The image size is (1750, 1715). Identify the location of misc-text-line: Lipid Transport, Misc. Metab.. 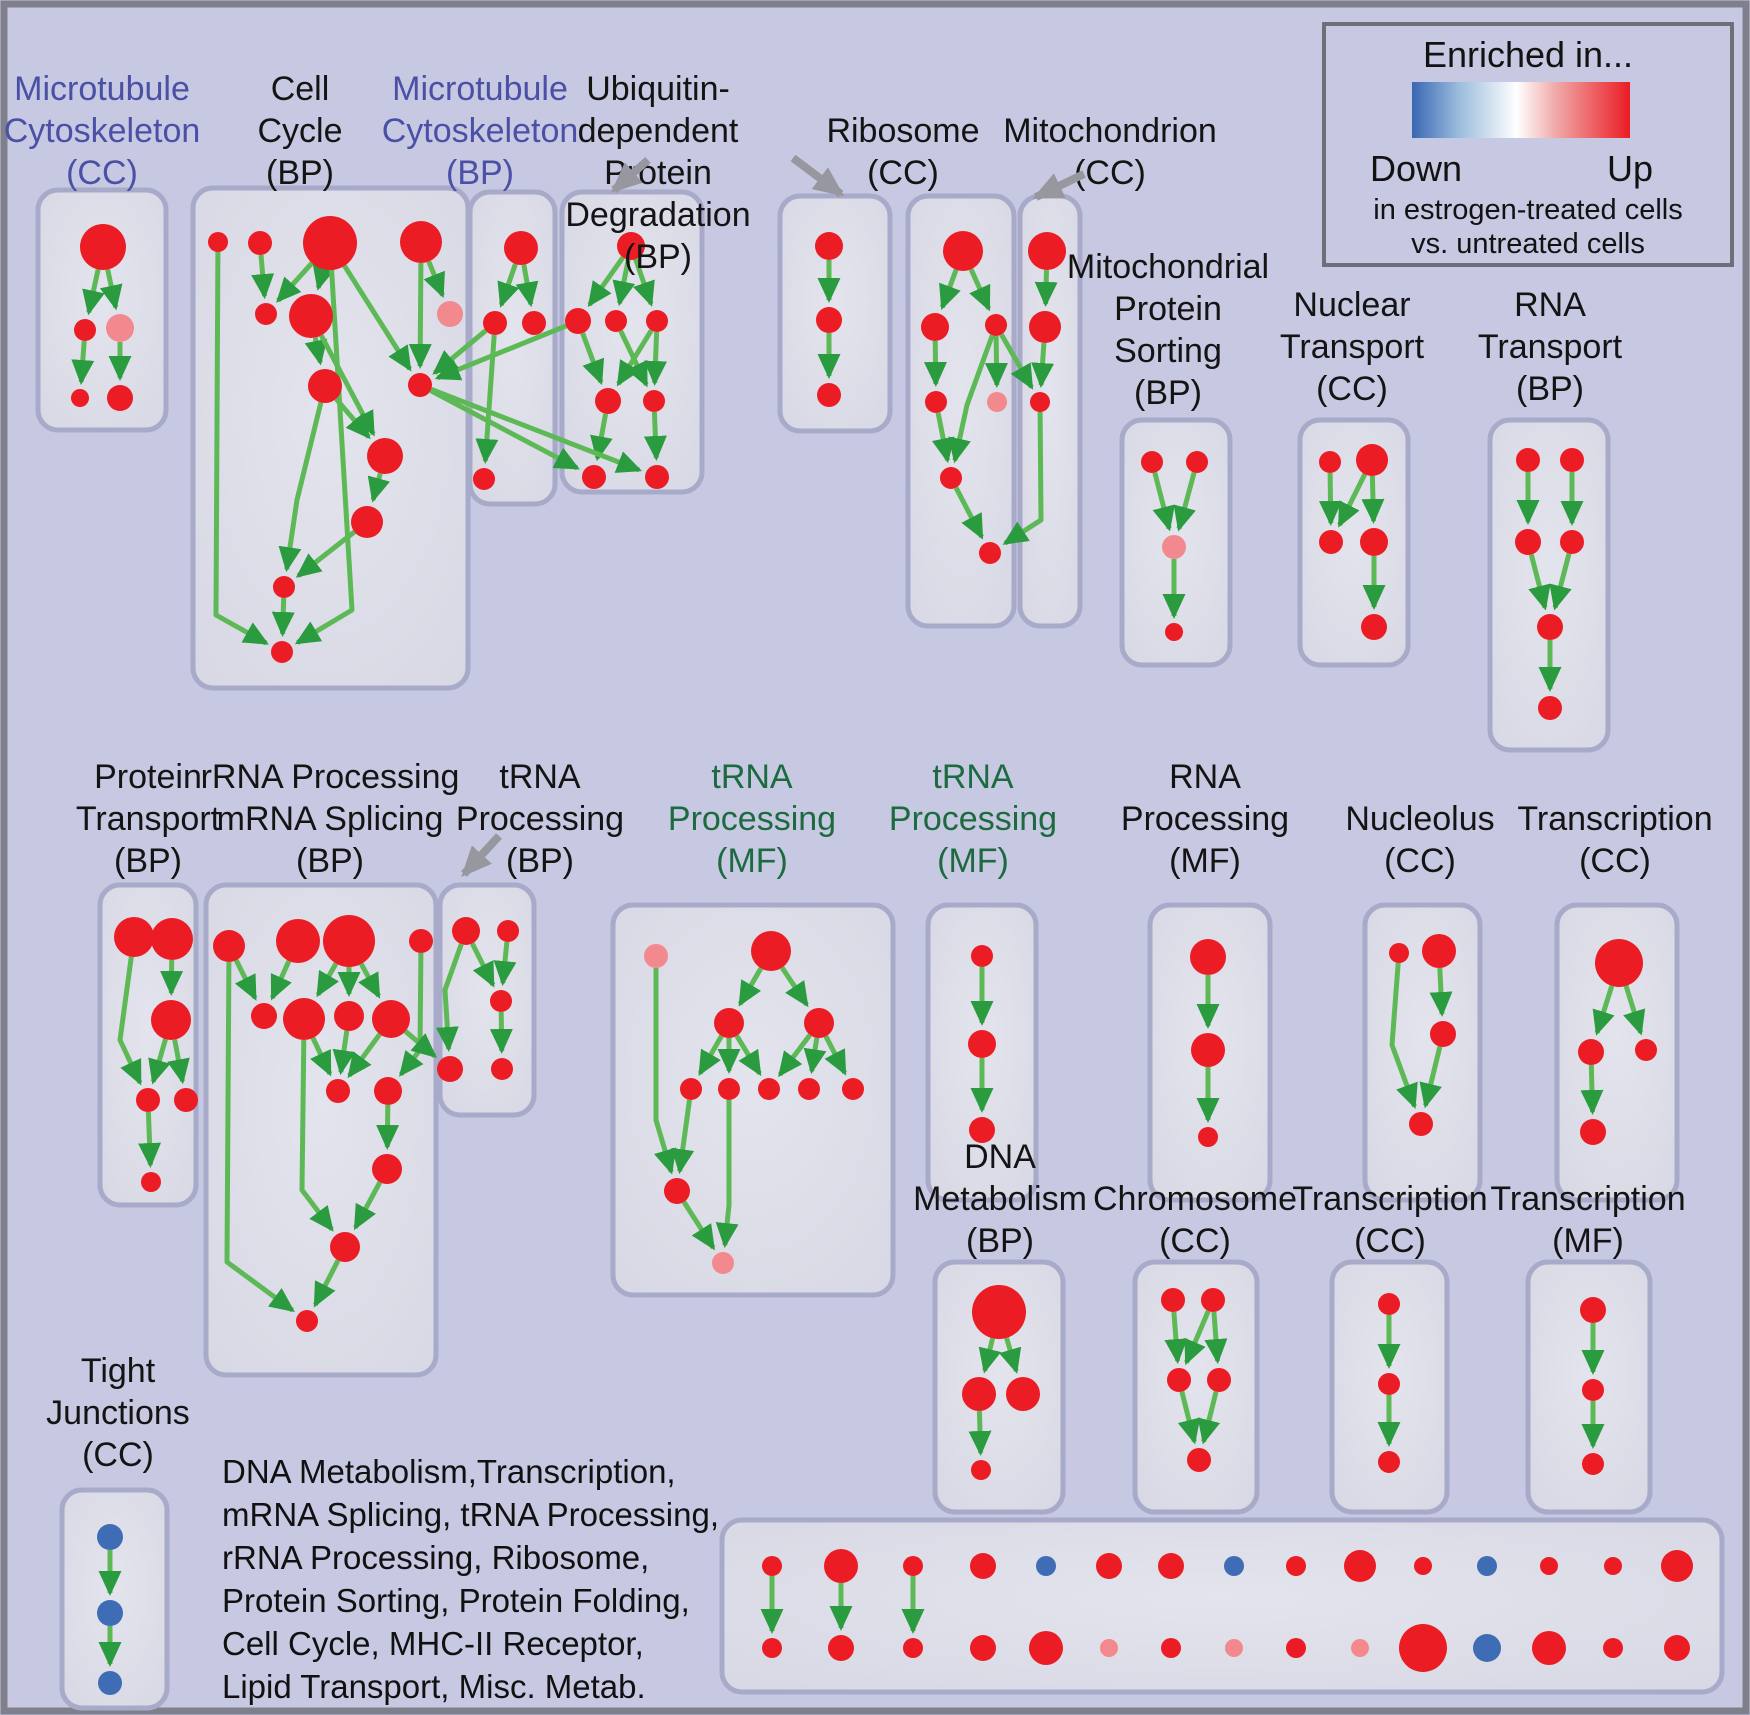
(434, 1686).